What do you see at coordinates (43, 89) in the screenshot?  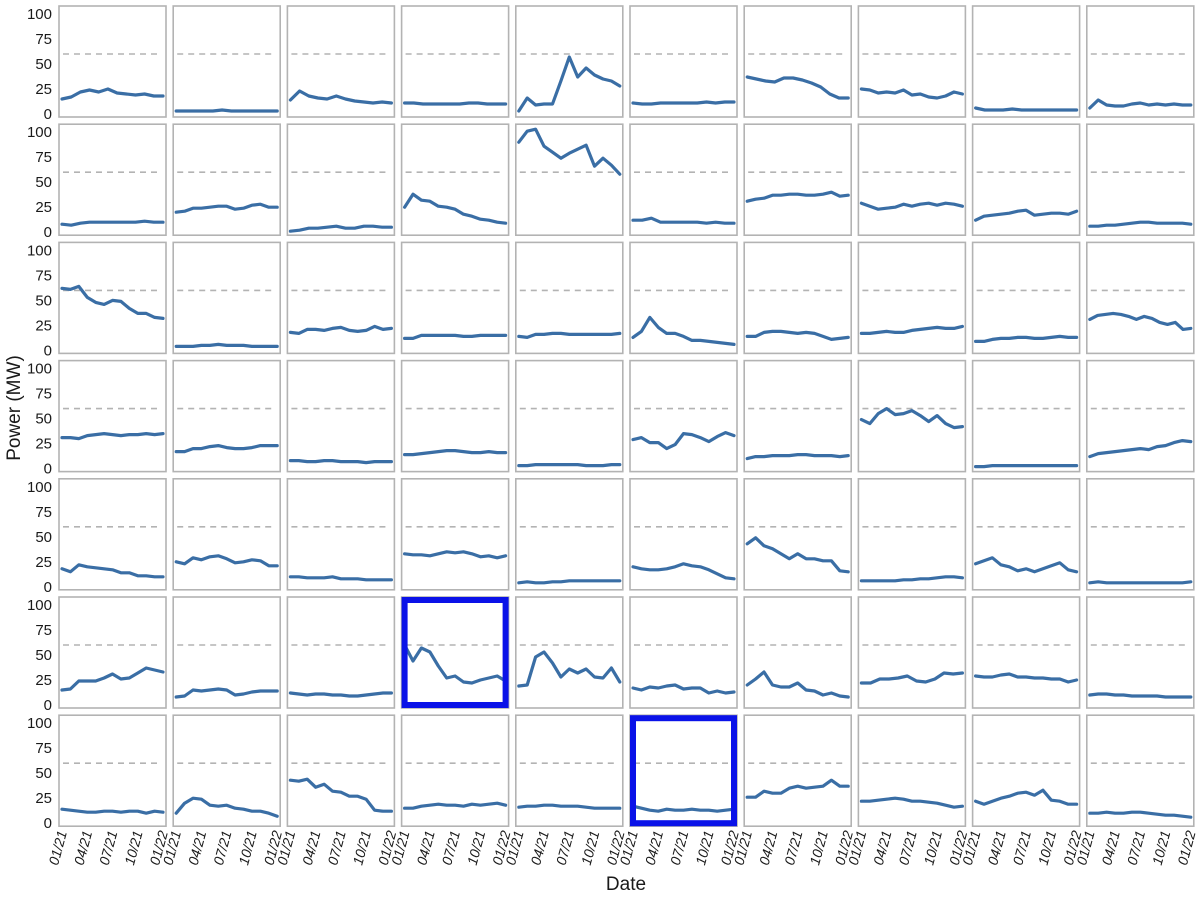 I see `y-tick-label: 25` at bounding box center [43, 89].